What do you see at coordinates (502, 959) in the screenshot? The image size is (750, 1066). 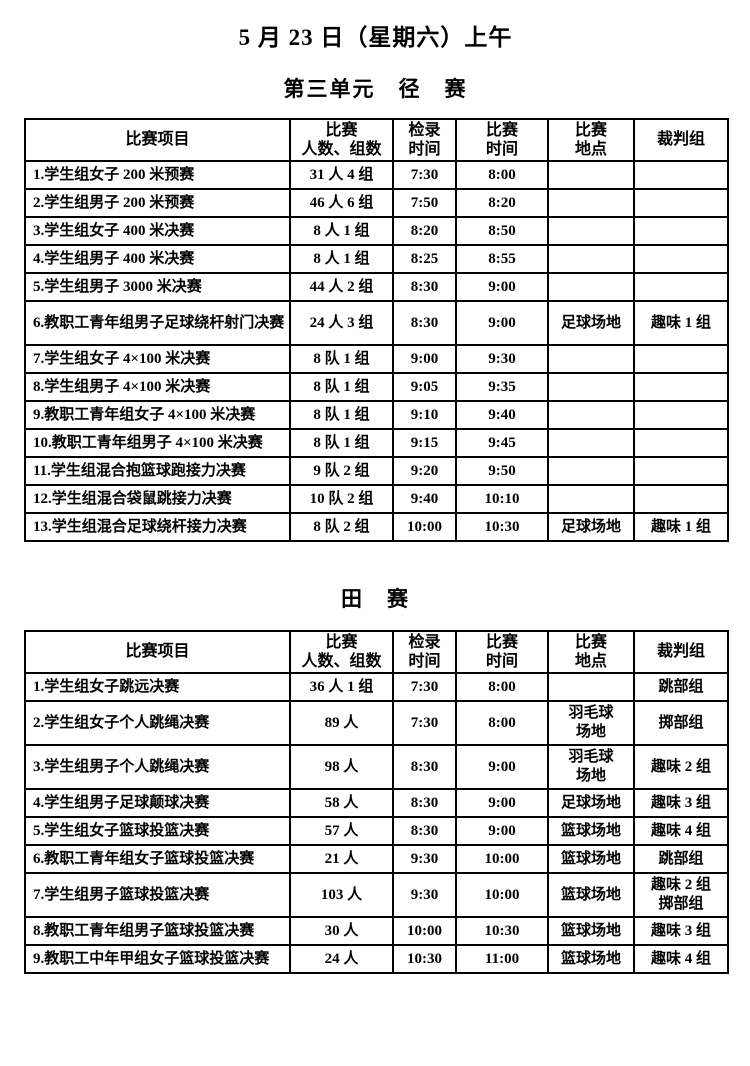 I see `race-time-cell: 11:00` at bounding box center [502, 959].